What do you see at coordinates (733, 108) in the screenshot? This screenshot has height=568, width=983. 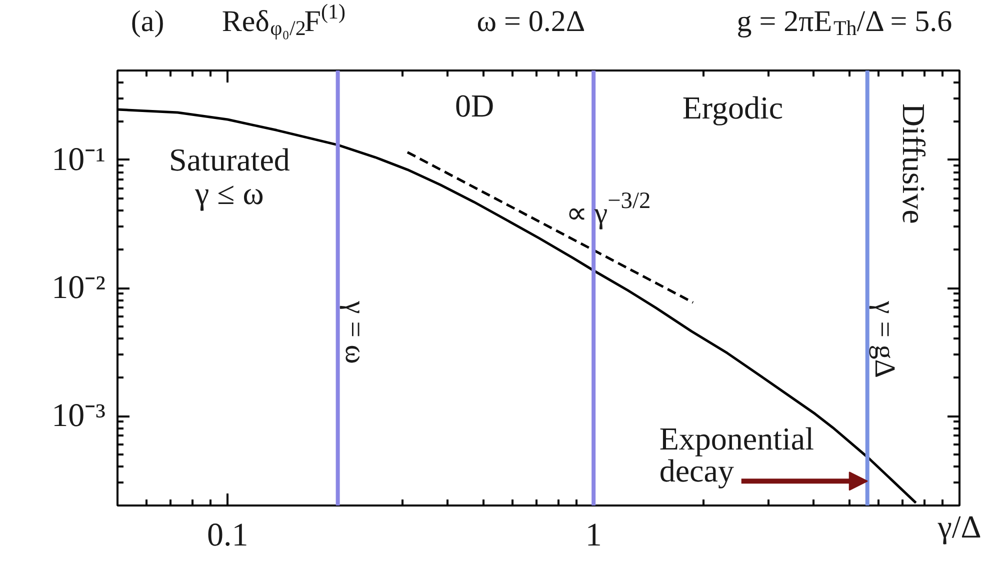 I see `annotation: Ergodic` at bounding box center [733, 108].